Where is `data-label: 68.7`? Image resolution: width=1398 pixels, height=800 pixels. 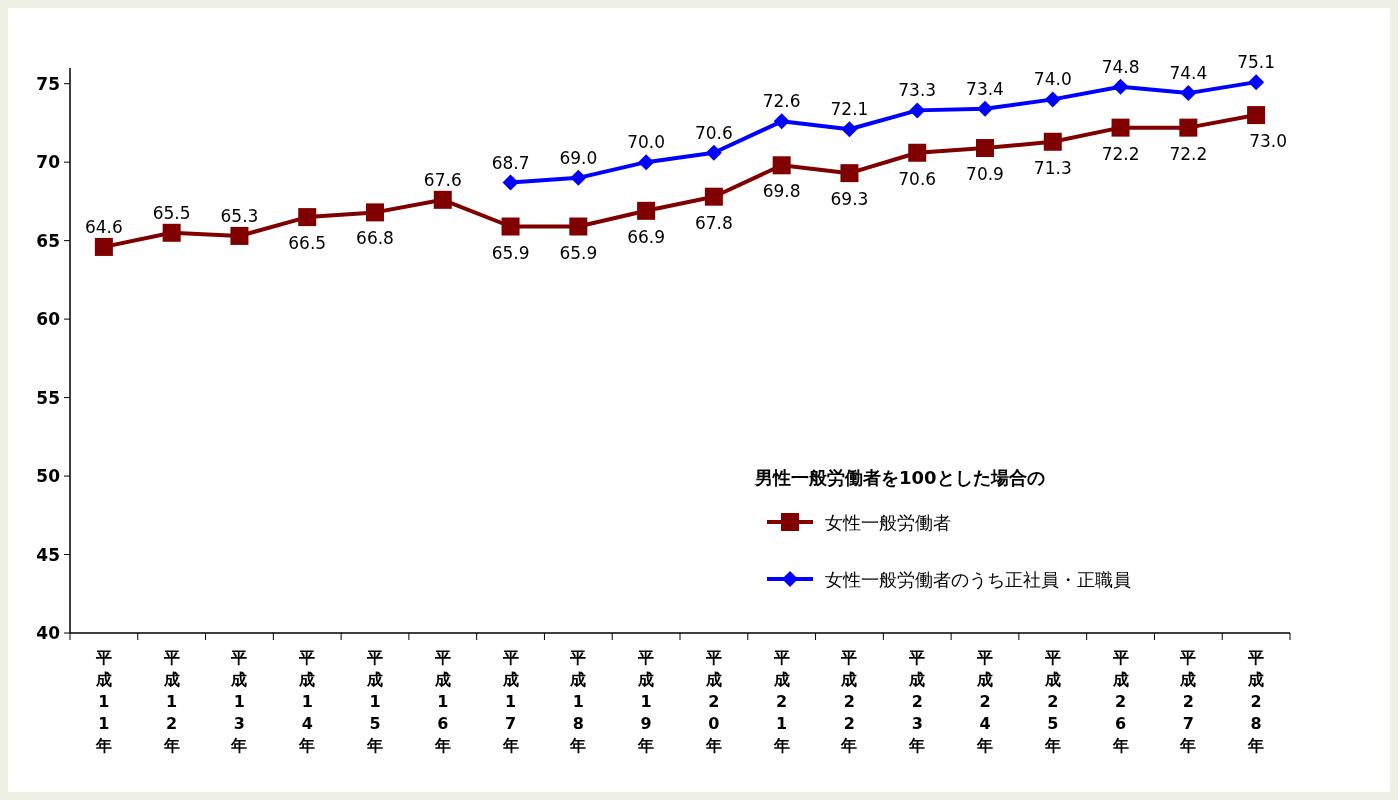
data-label: 68.7 is located at coordinates (510, 162).